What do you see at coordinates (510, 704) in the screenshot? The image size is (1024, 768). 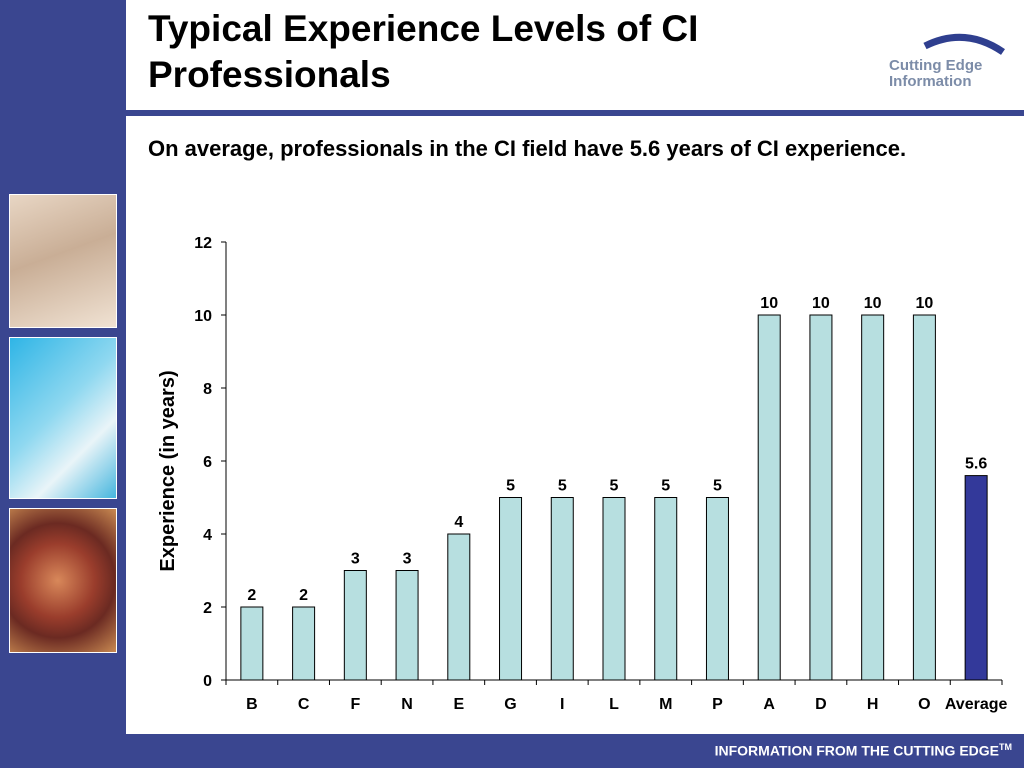 I see `x-tick-label: G` at bounding box center [510, 704].